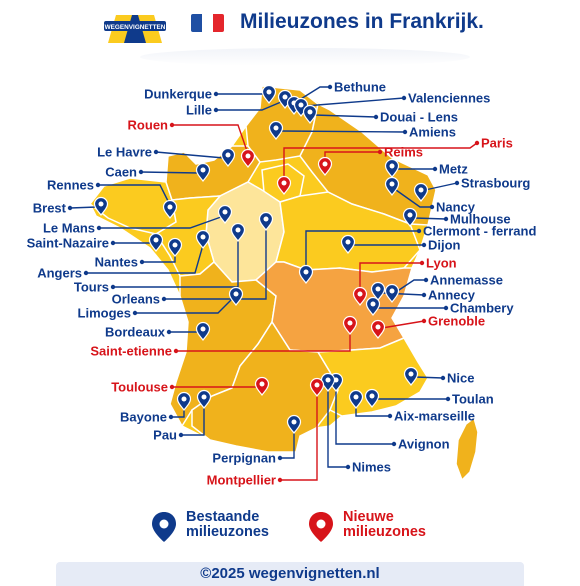  Describe the element at coordinates (350, 325) in the screenshot. I see `map-pin-saint-etienne` at that location.